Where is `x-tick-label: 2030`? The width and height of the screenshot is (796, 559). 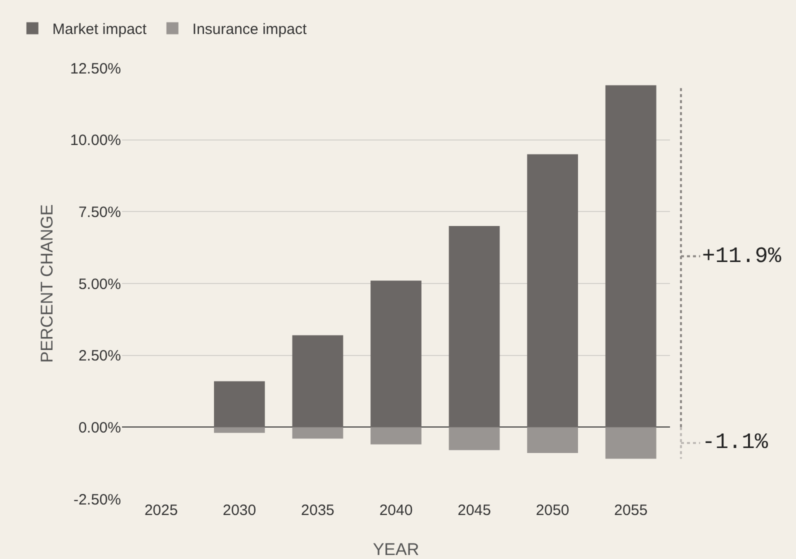 x-tick-label: 2030 is located at coordinates (239, 510).